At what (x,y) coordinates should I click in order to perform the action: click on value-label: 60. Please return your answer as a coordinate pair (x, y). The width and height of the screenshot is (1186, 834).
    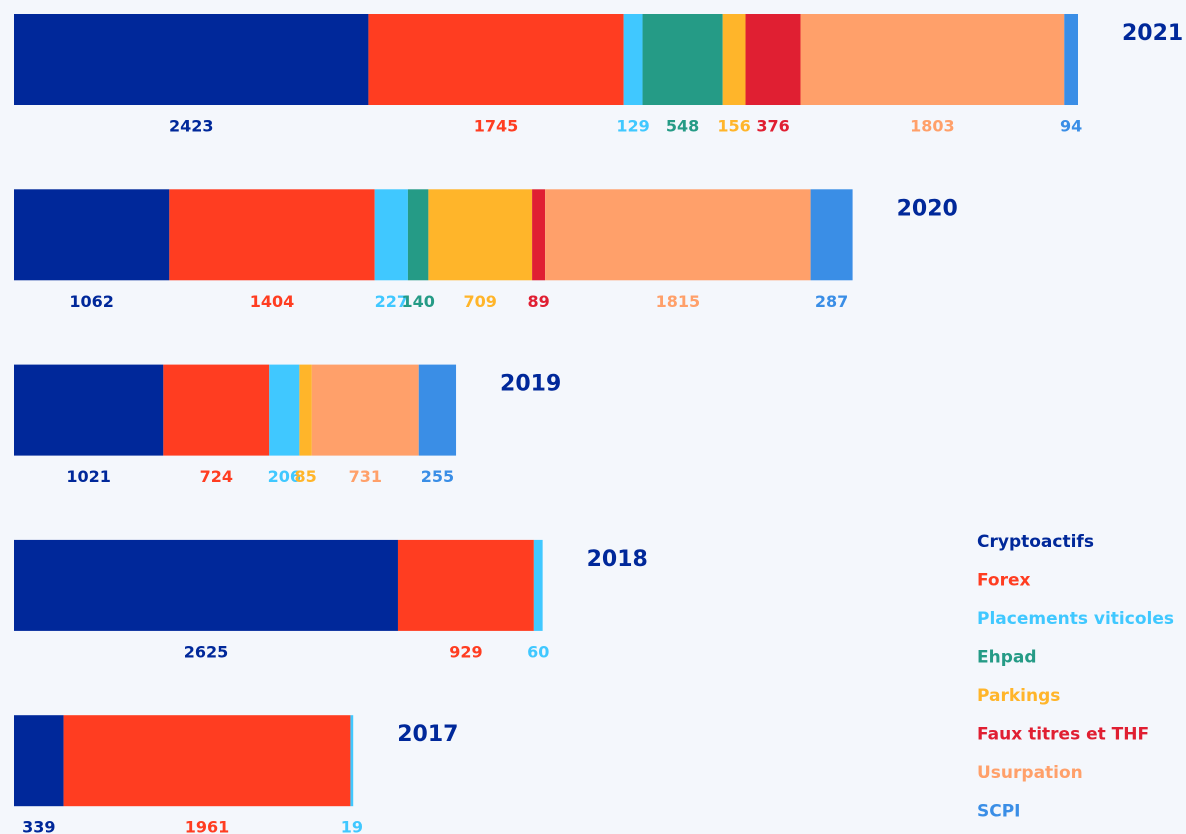
    Looking at the image, I should click on (538, 651).